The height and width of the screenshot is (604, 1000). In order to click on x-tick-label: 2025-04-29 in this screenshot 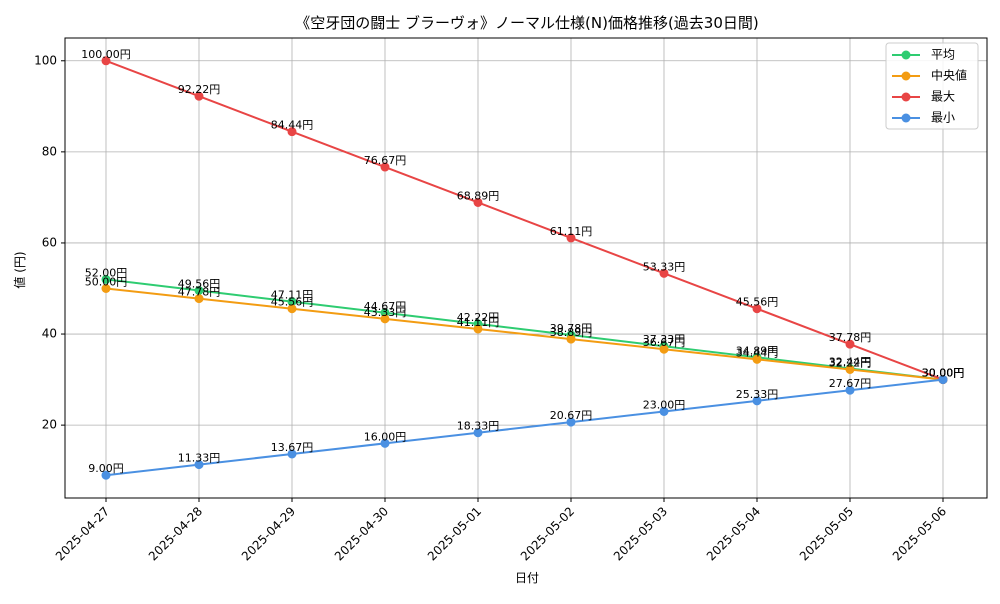, I will do `click(268, 533)`.